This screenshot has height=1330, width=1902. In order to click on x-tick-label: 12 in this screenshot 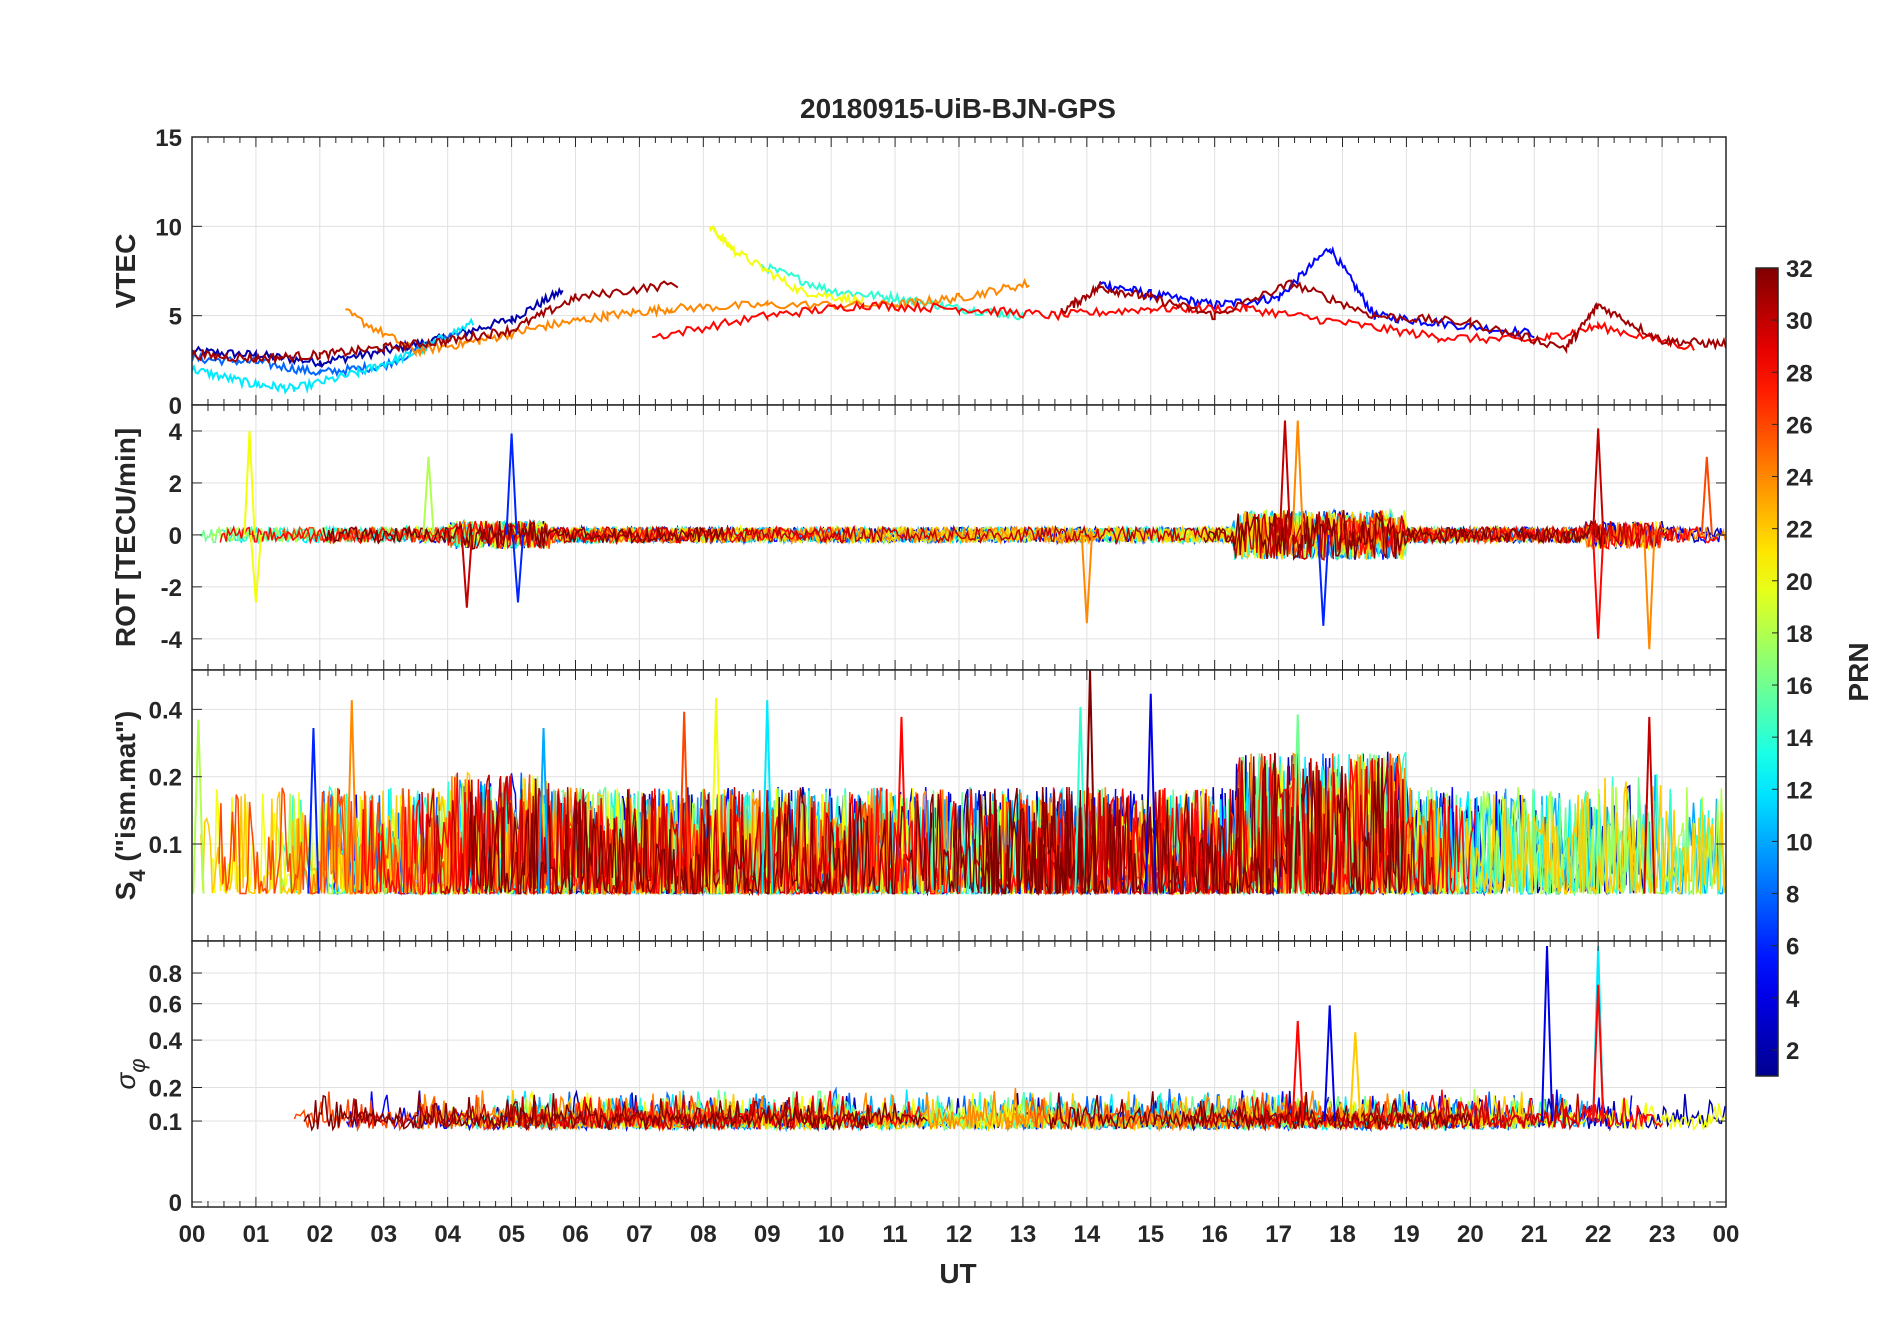, I will do `click(959, 1234)`.